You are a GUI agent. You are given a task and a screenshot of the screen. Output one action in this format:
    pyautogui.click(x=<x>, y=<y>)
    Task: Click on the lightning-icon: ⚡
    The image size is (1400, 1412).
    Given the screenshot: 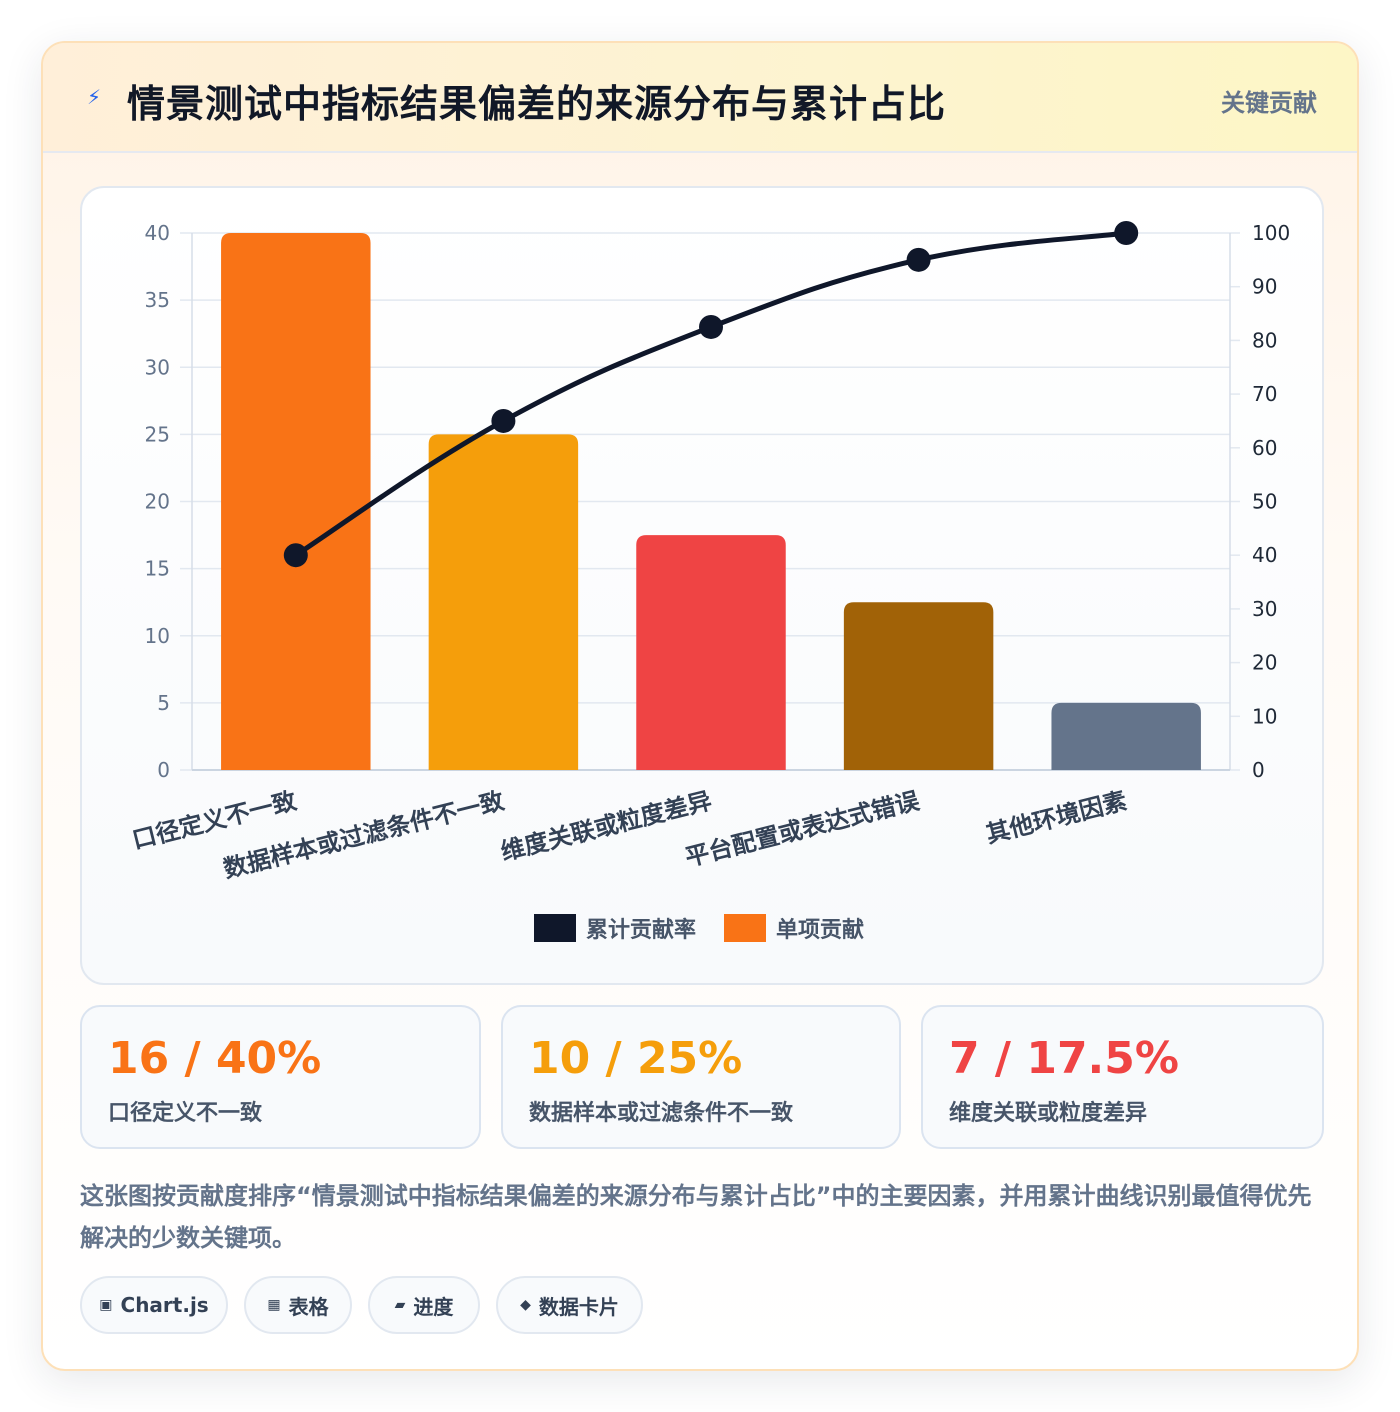 What is the action you would take?
    pyautogui.click(x=94, y=97)
    